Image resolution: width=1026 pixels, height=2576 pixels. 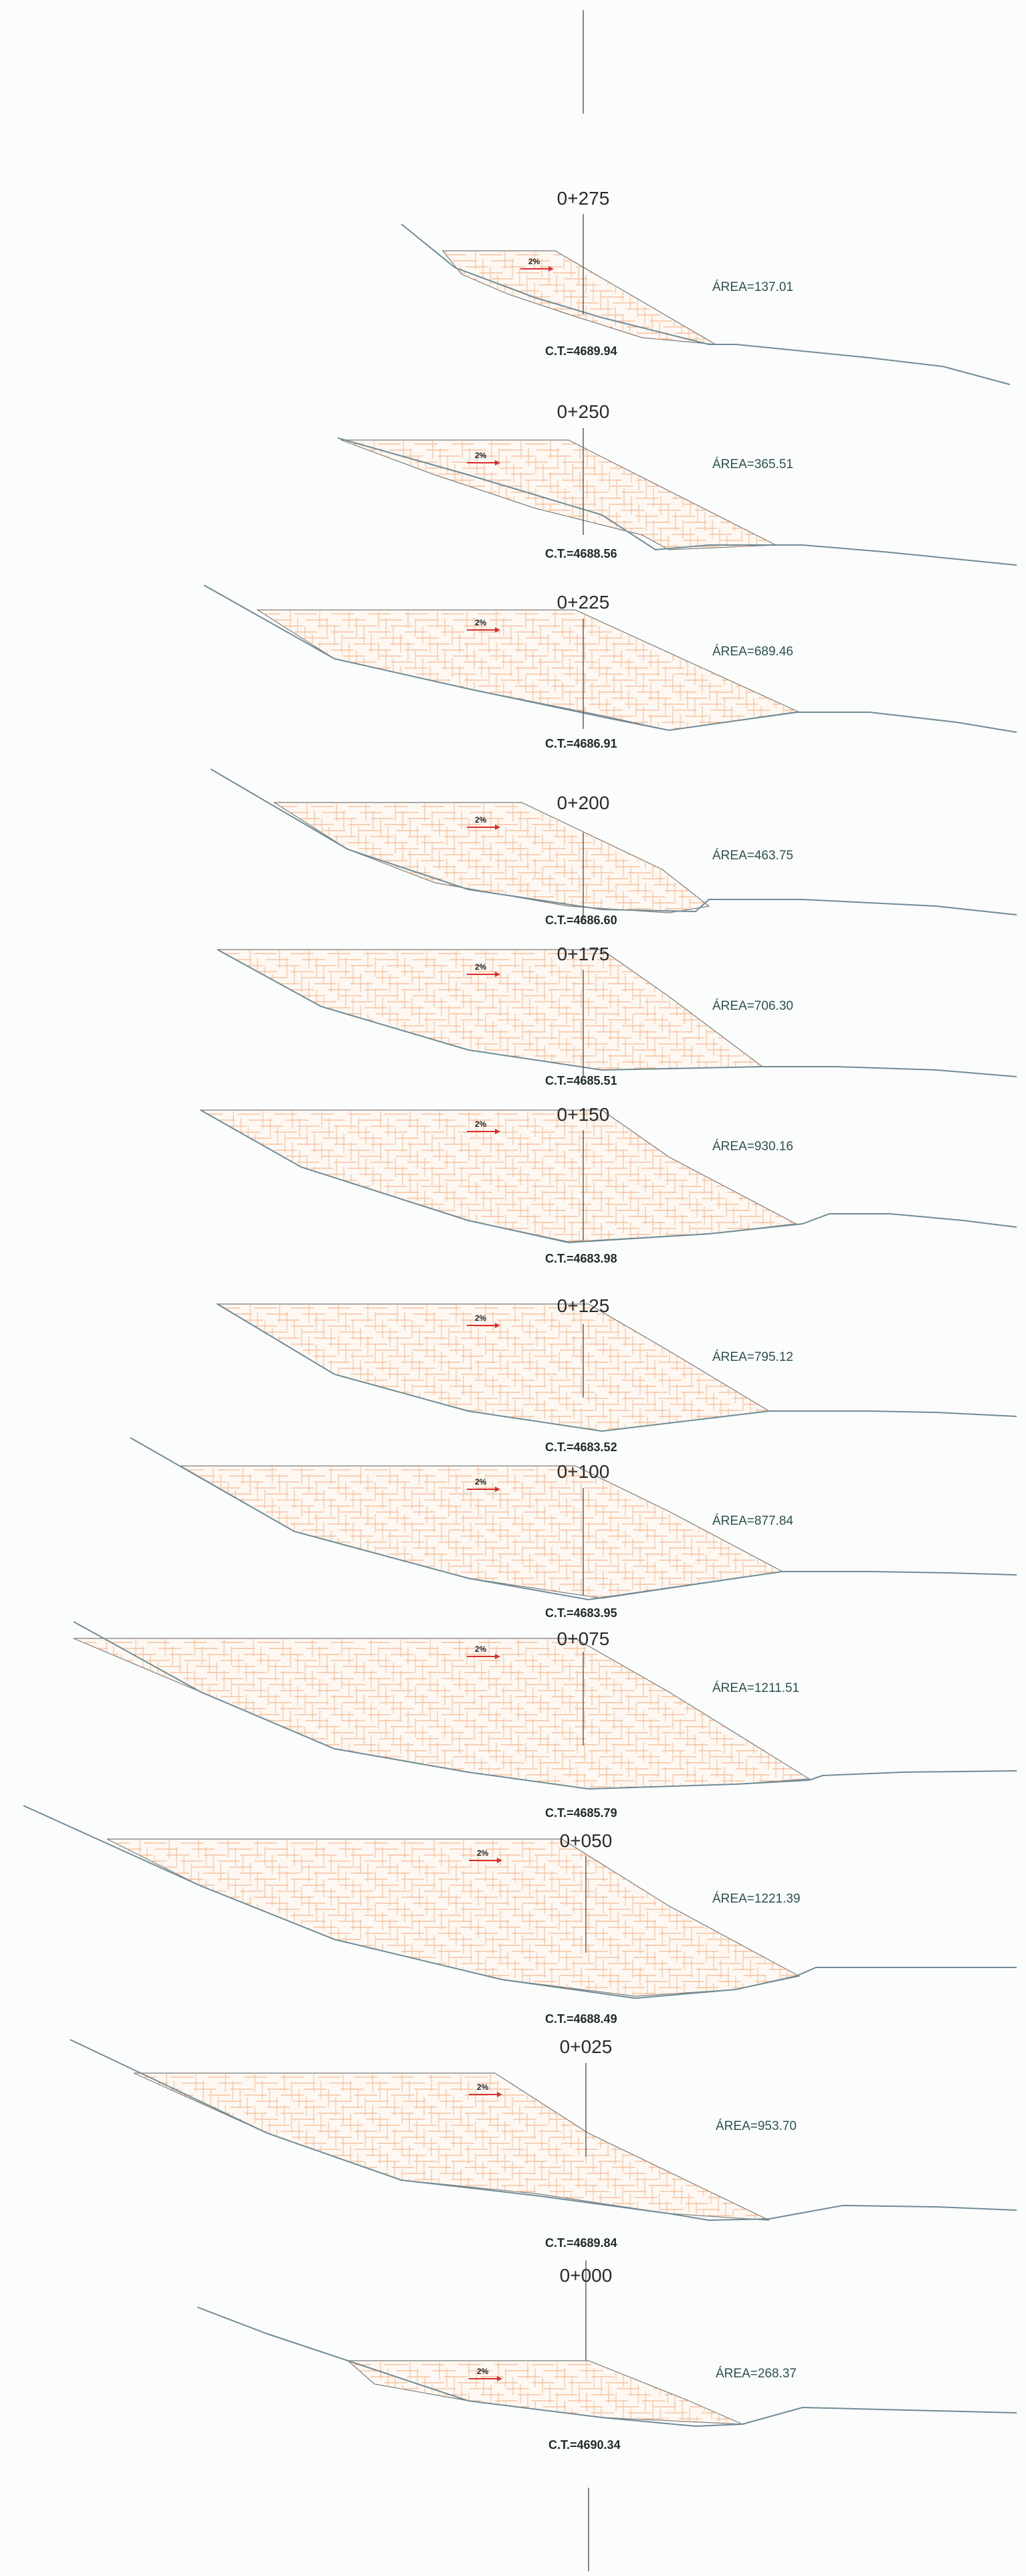 What do you see at coordinates (581, 1080) in the screenshot?
I see `ct-label: C.T.=4685.51` at bounding box center [581, 1080].